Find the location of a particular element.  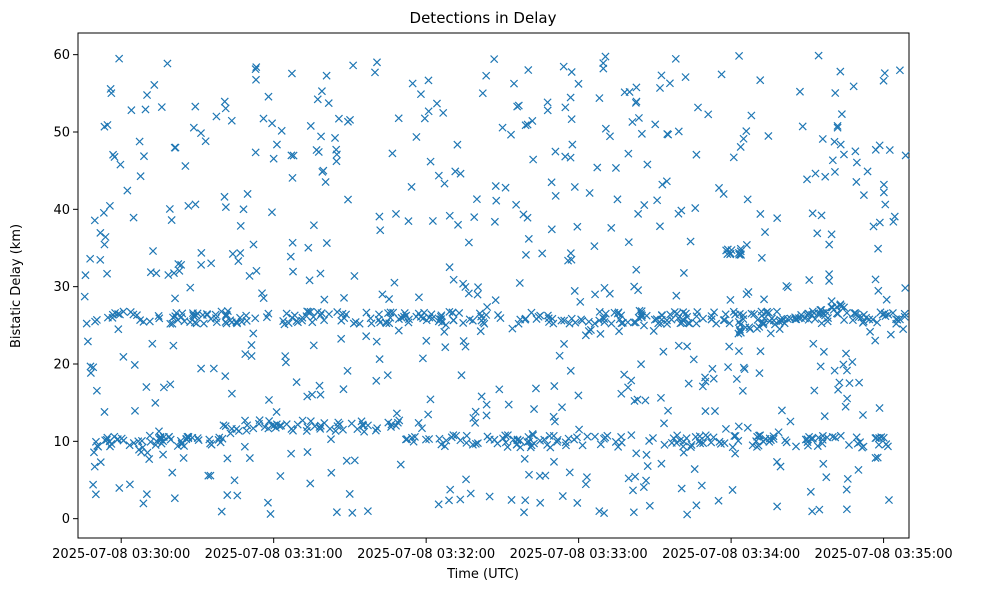

y-tick-label: 40 is located at coordinates (61, 210).